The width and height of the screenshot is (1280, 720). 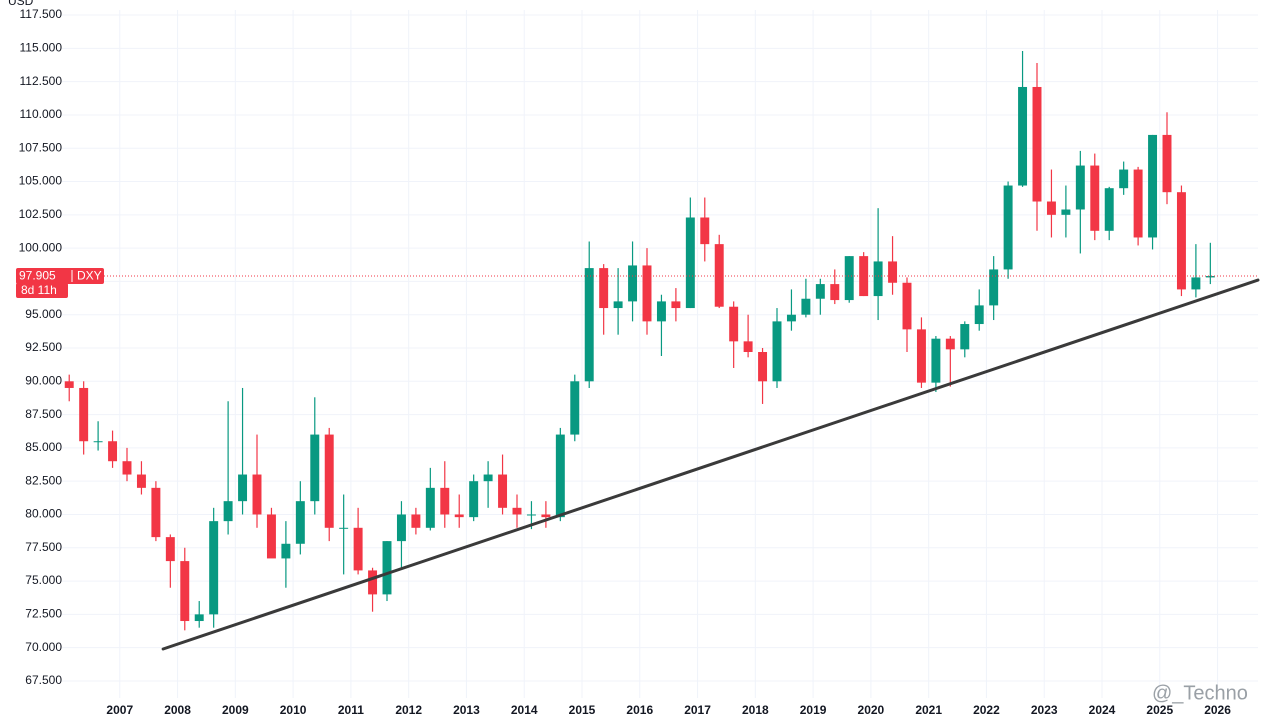 What do you see at coordinates (89, 276) in the screenshot?
I see `price-tag-symbol: DXY` at bounding box center [89, 276].